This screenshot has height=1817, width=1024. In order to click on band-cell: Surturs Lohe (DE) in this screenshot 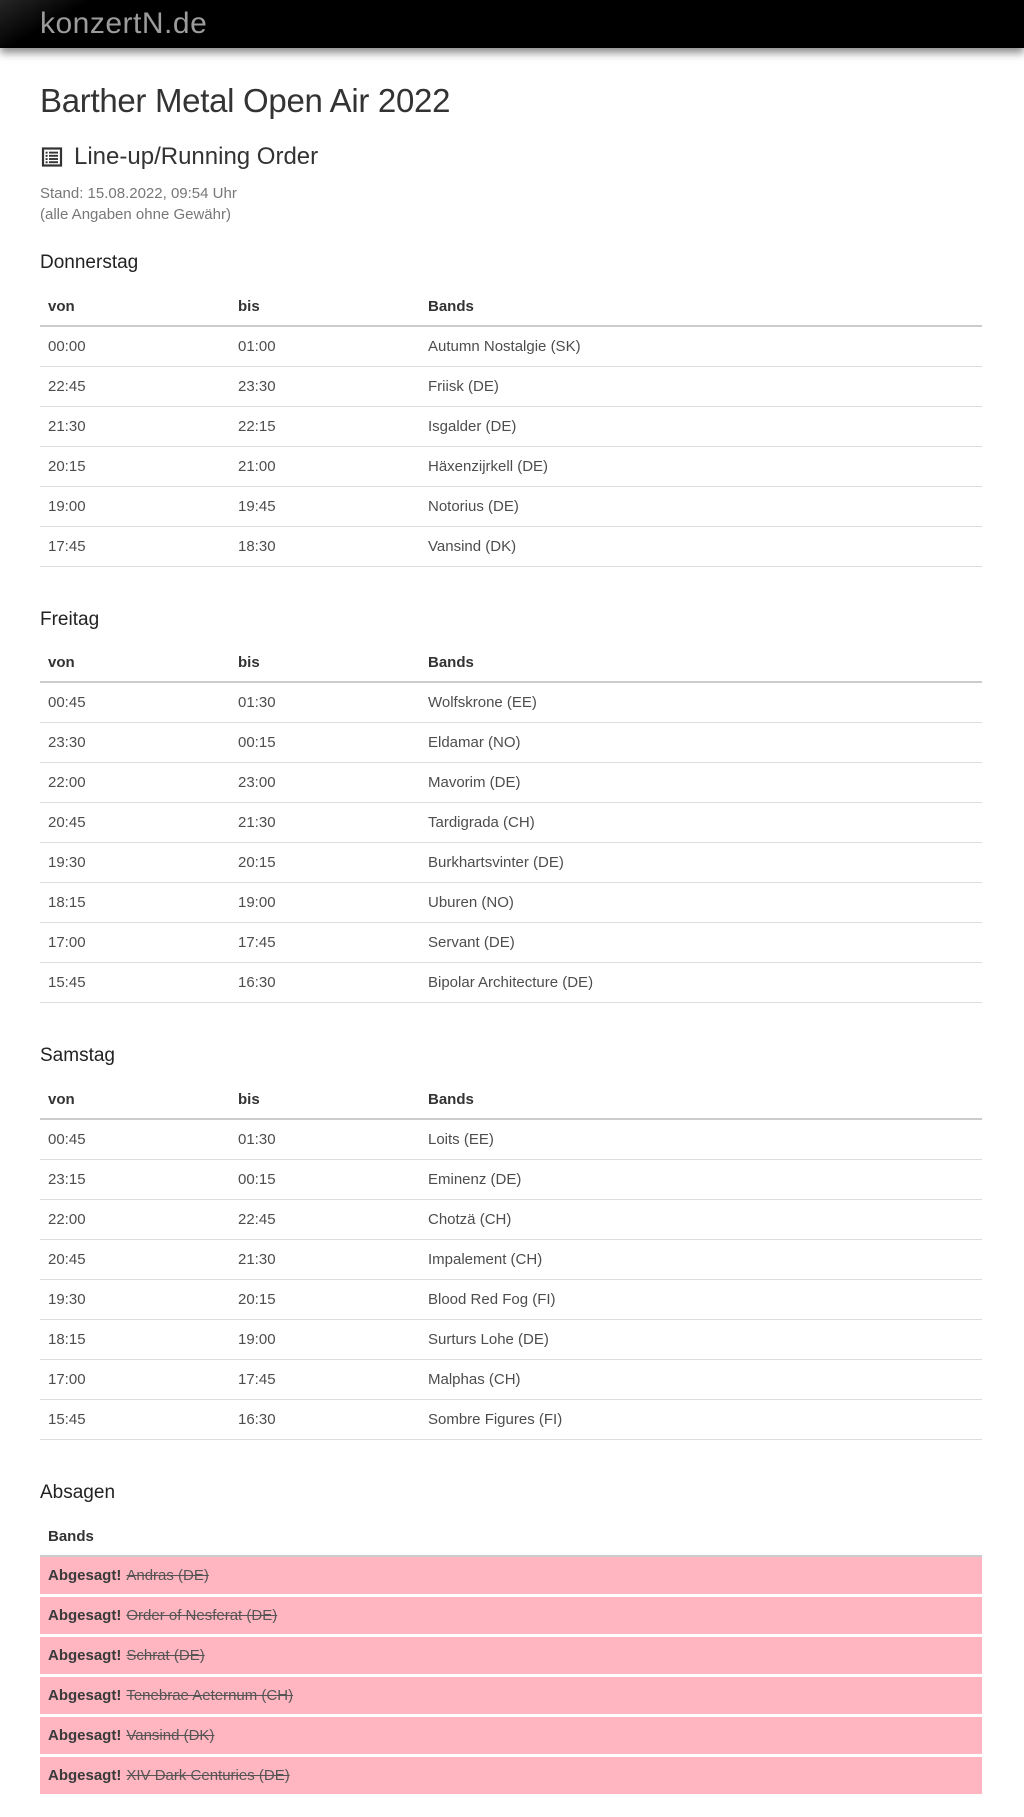, I will do `click(701, 1340)`.